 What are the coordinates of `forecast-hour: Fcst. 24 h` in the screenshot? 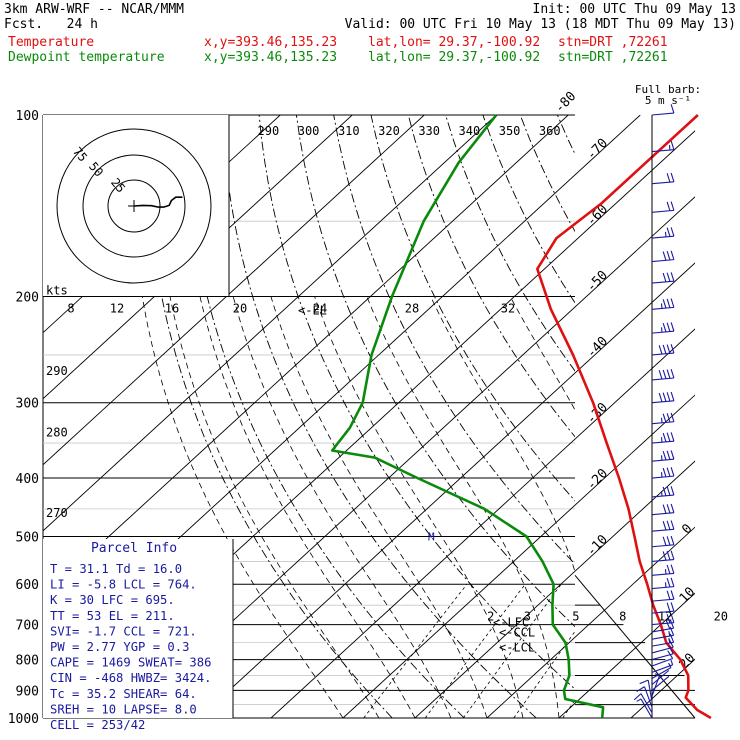 It's located at (51, 24).